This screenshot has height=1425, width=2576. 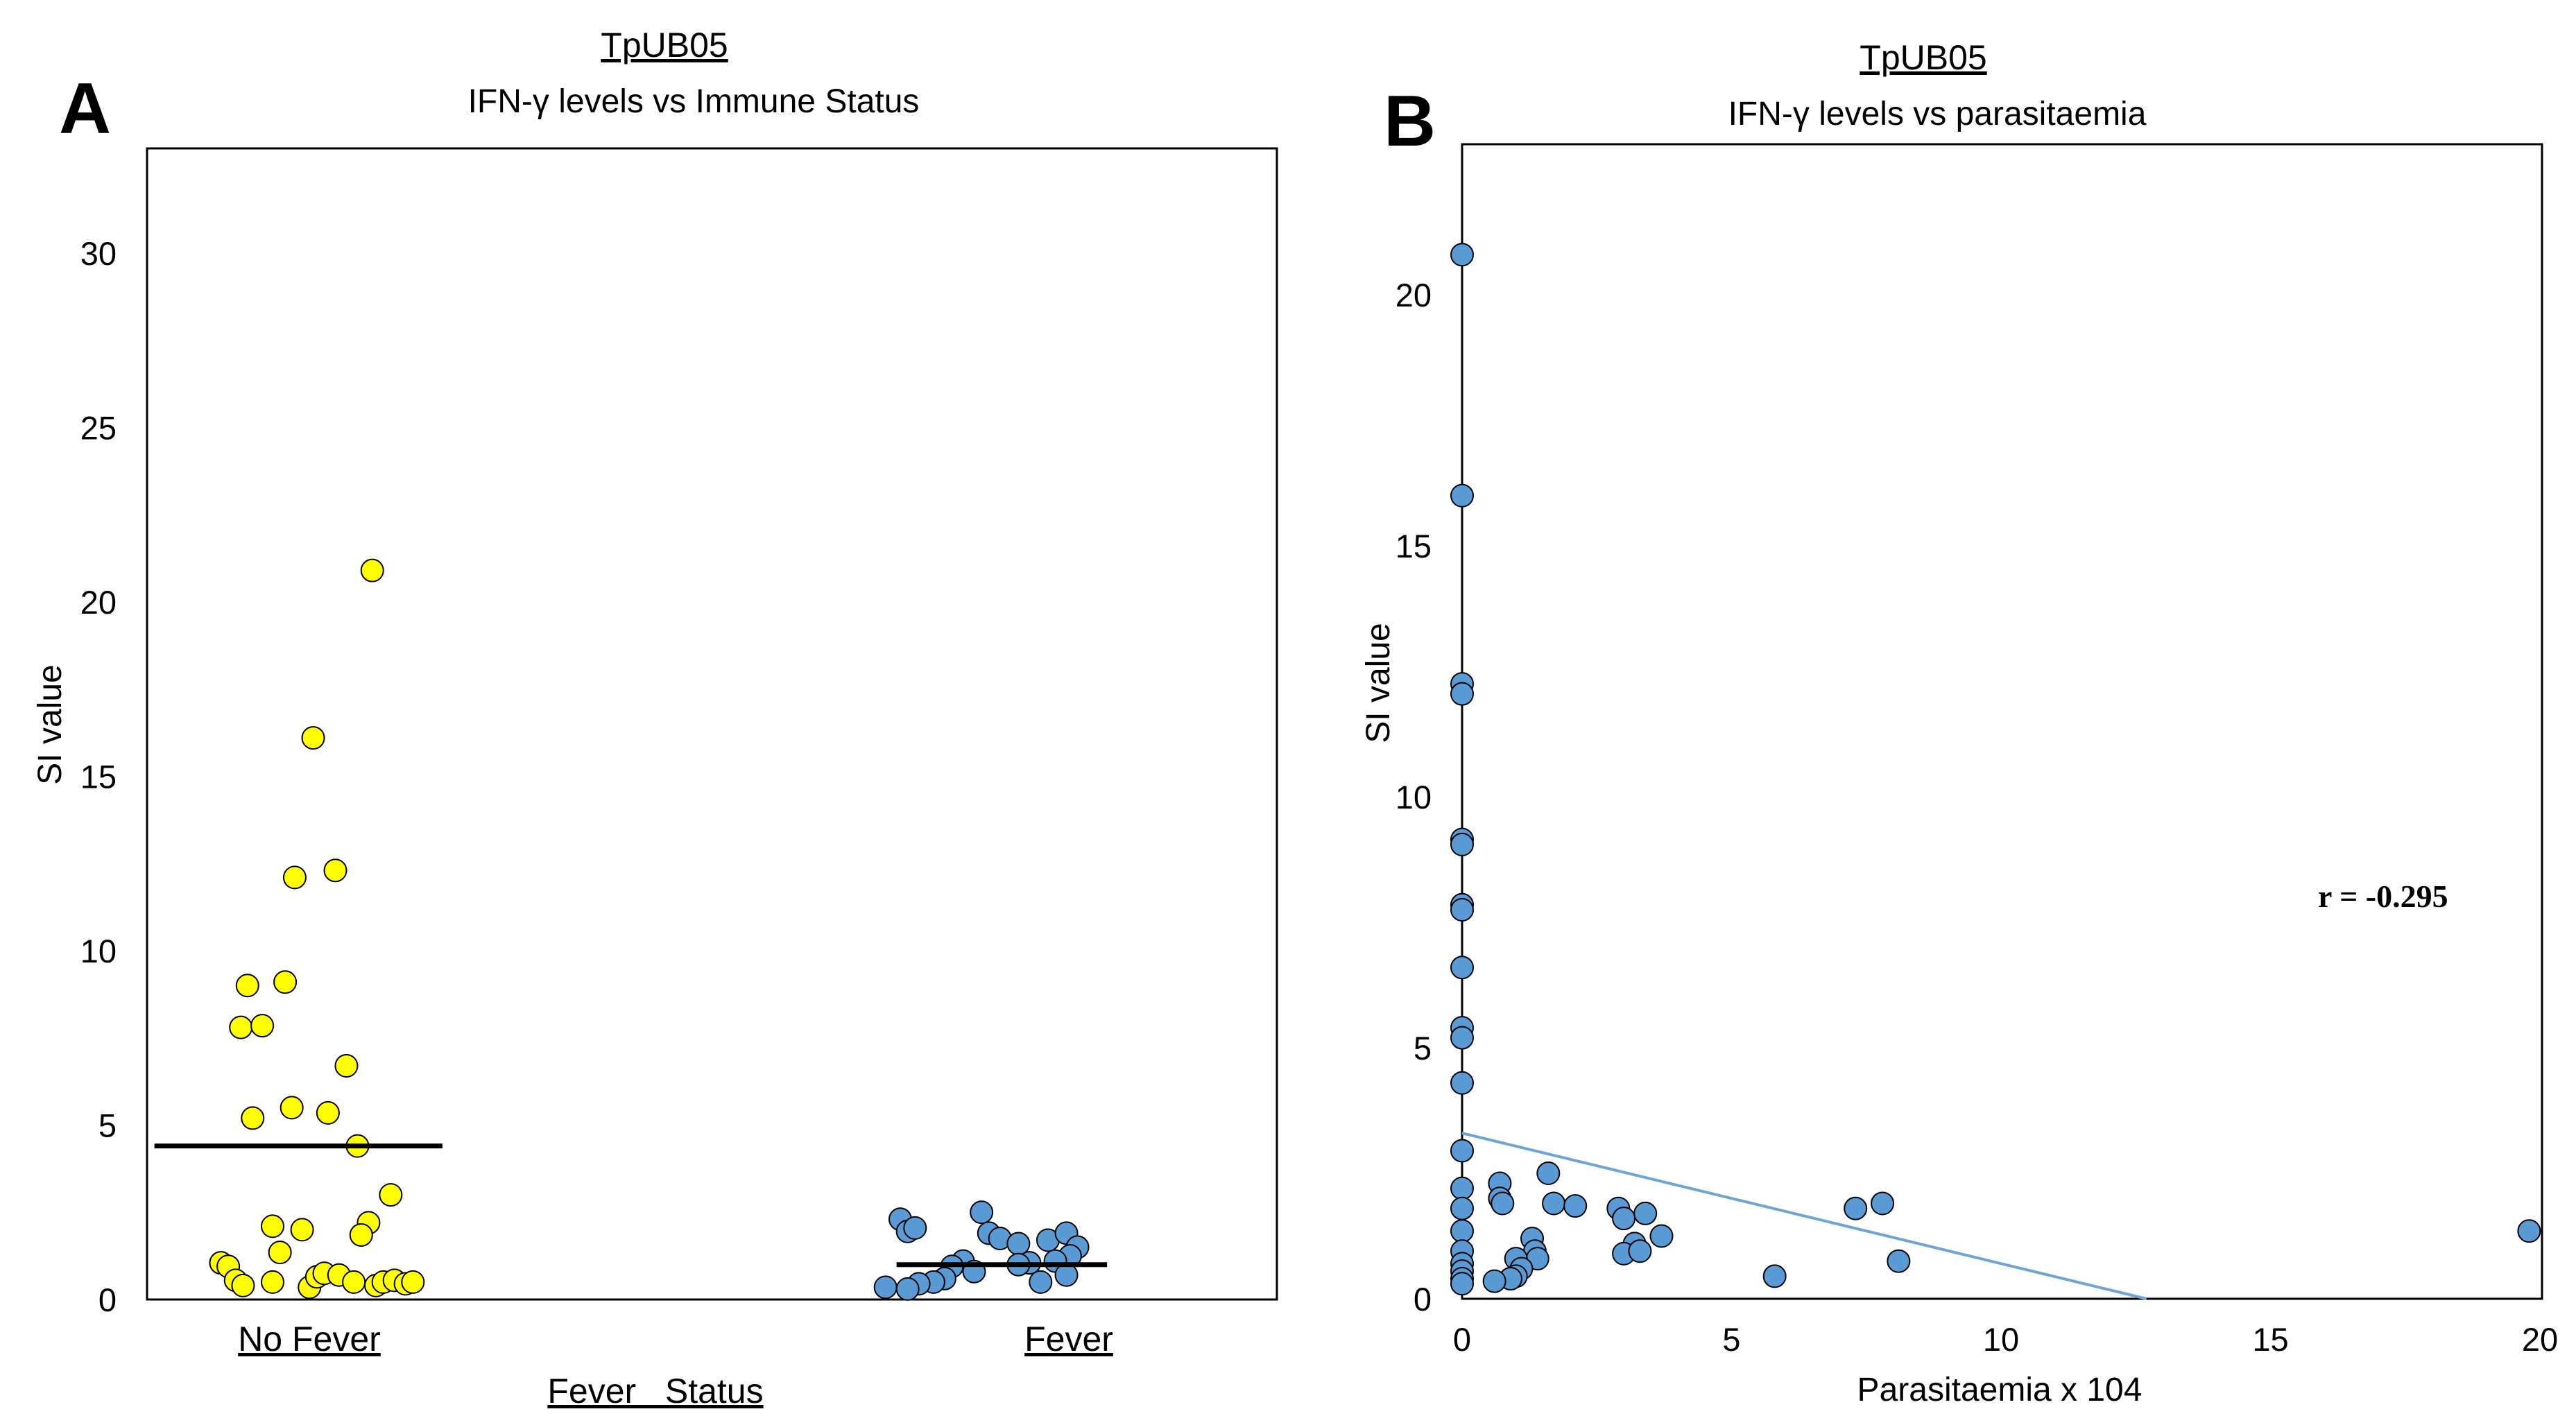 I want to click on panel-a-y-tick-label: 10, so click(x=98, y=951).